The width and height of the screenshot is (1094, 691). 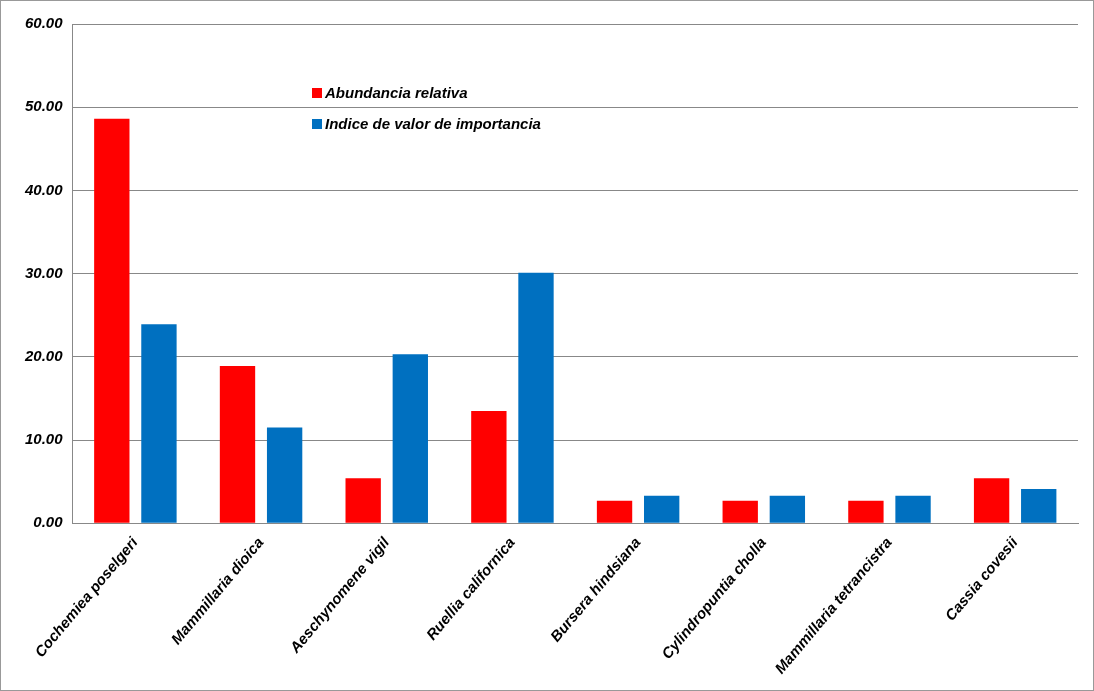 I want to click on y-tick-label: 50.00, so click(x=44, y=106).